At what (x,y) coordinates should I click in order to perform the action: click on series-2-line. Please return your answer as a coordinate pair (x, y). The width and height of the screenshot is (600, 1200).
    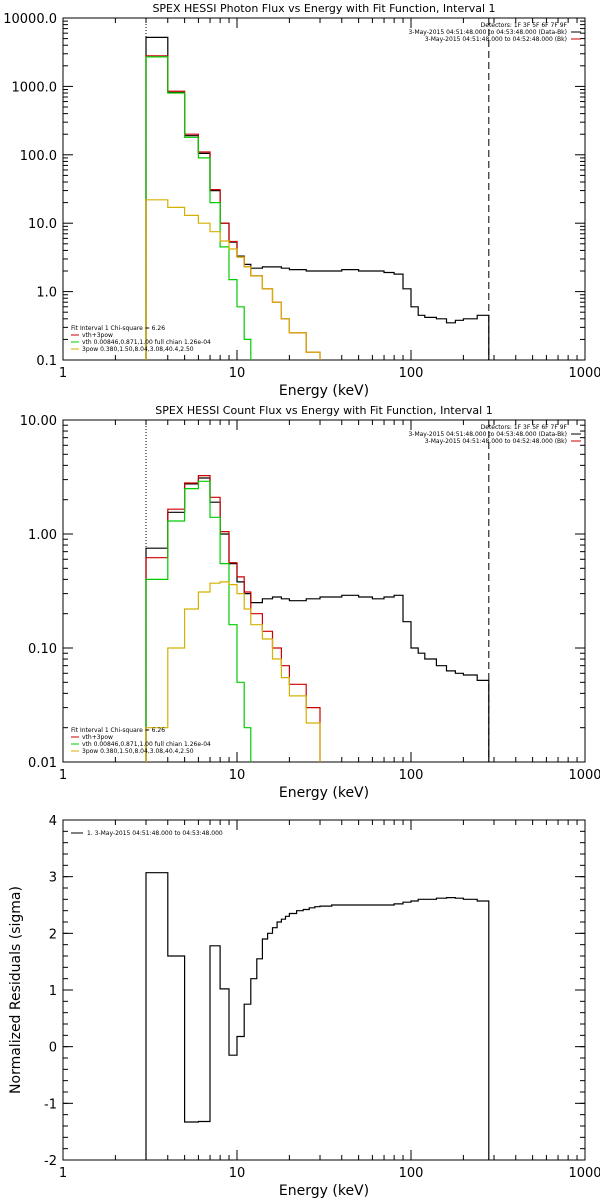
    Looking at the image, I should click on (233, 618).